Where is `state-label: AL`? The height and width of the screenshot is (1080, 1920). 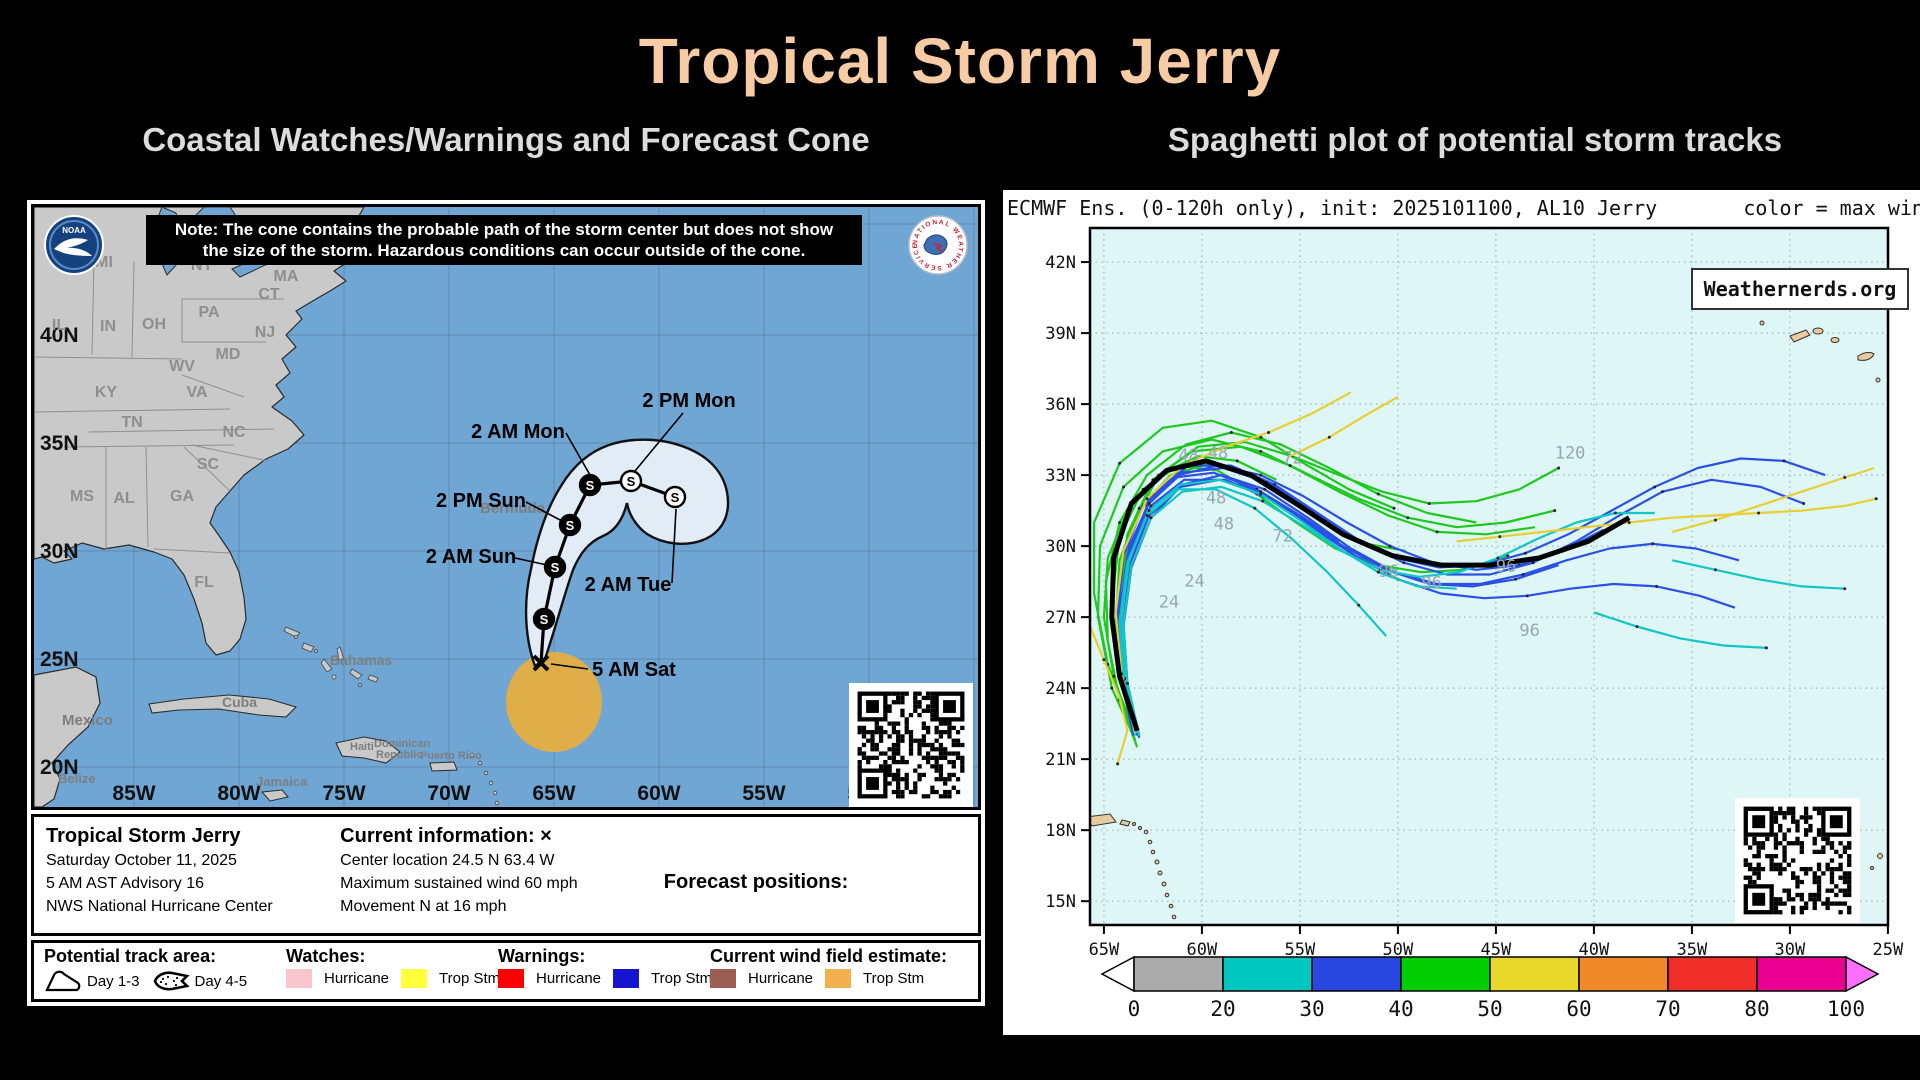
state-label: AL is located at coordinates (124, 498).